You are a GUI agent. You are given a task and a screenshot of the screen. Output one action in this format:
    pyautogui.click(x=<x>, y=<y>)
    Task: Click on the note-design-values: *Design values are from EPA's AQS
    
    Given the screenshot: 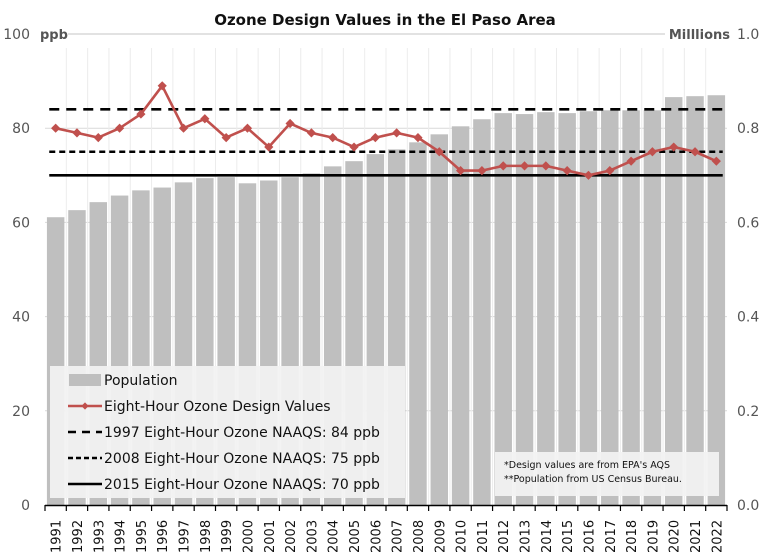 What is the action you would take?
    pyautogui.click(x=587, y=465)
    